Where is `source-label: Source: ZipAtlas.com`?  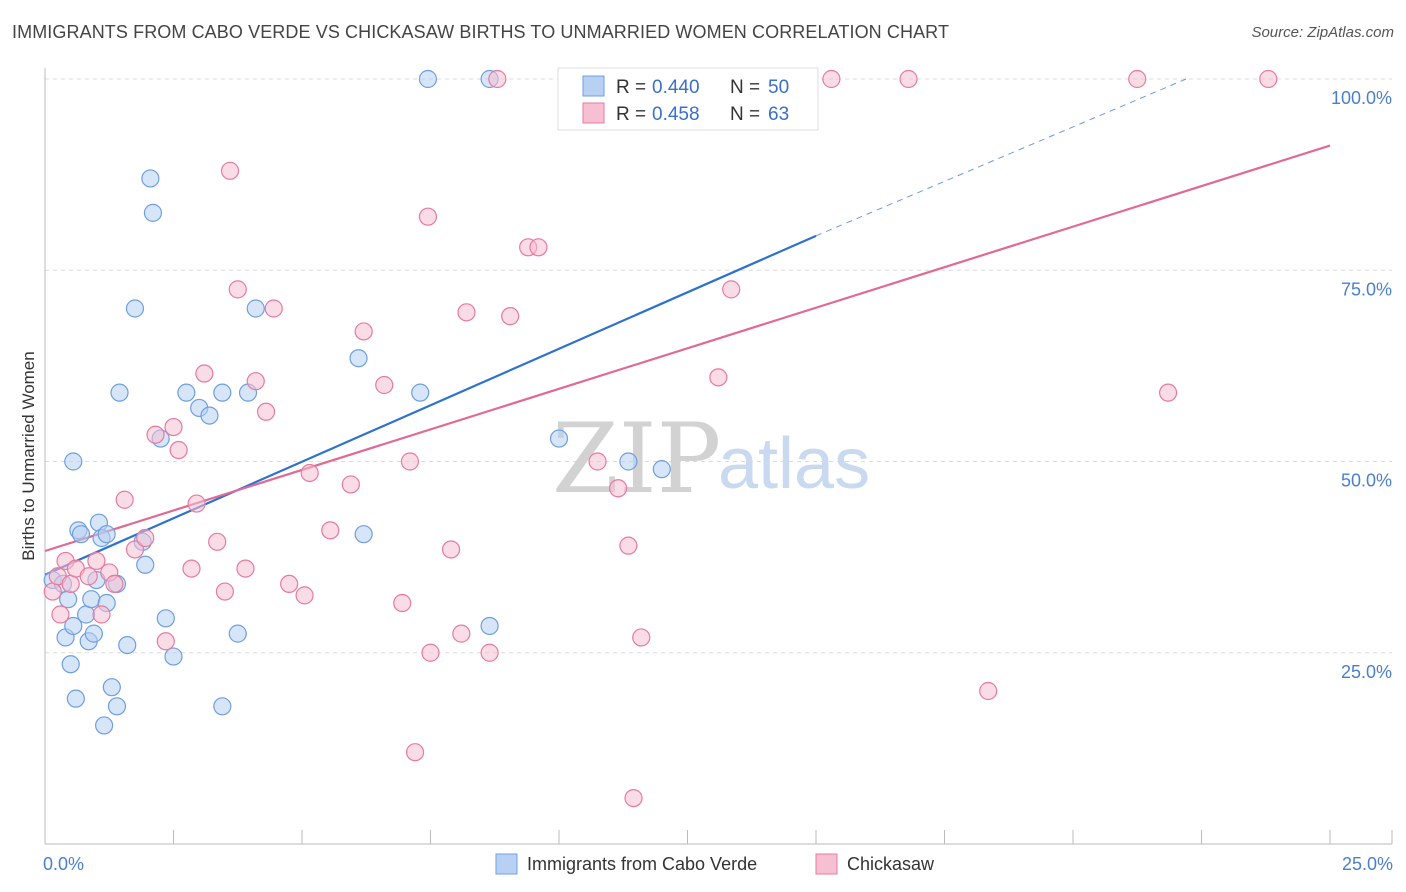 source-label: Source: ZipAtlas.com is located at coordinates (1322, 32).